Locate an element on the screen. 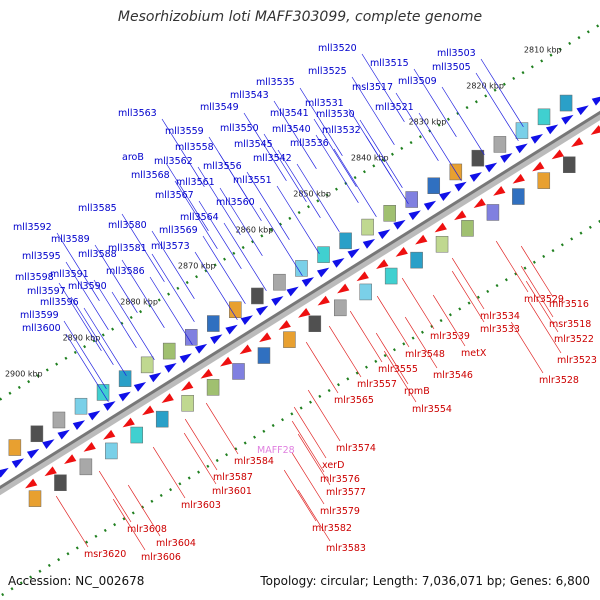  plus-gene-label: mll3561 is located at coordinates (195, 182).